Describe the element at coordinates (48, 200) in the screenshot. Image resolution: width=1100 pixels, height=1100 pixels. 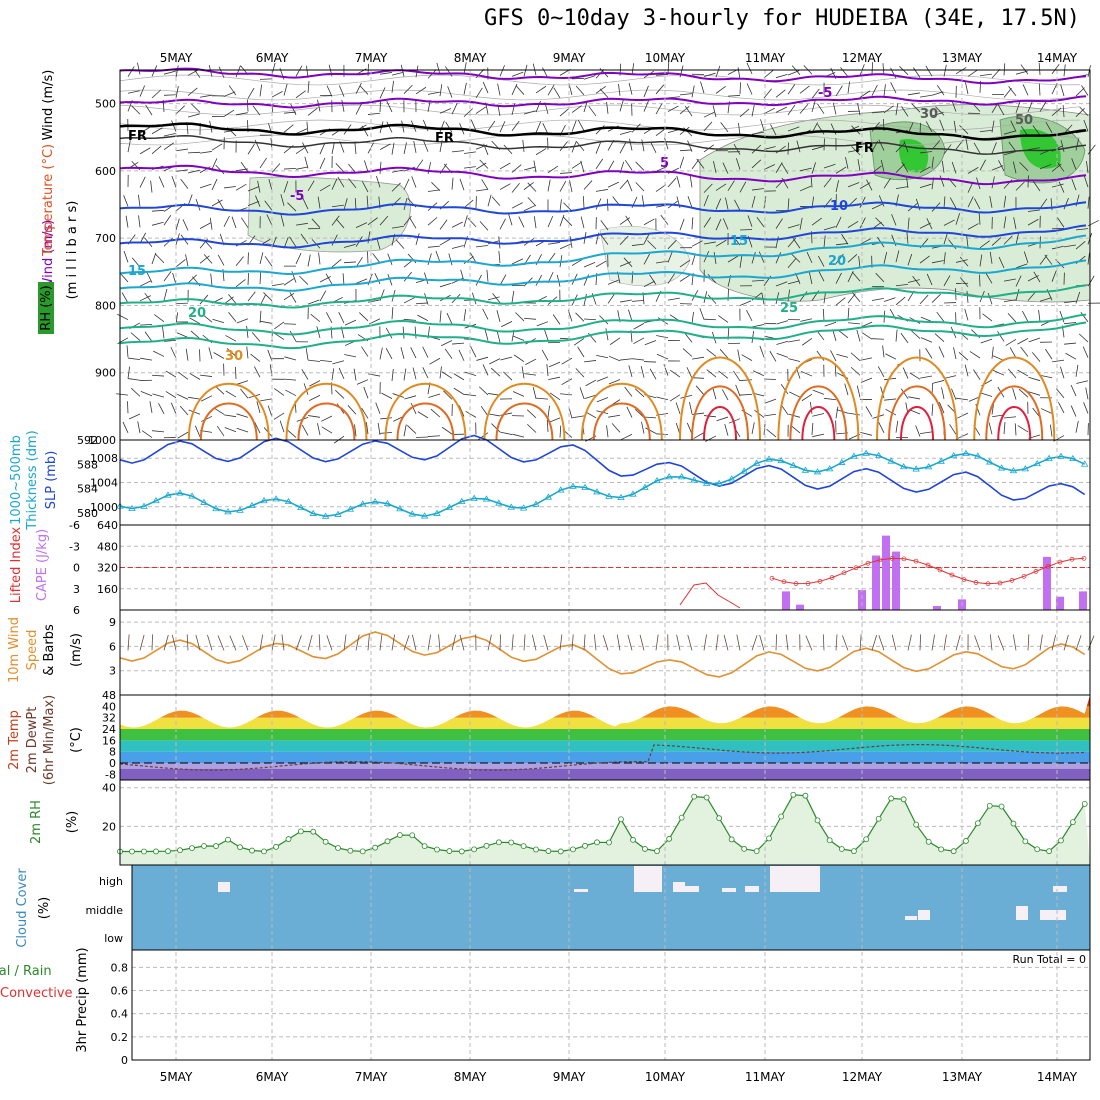
I see `axis-label-temp: Temperature (°C)` at that location.